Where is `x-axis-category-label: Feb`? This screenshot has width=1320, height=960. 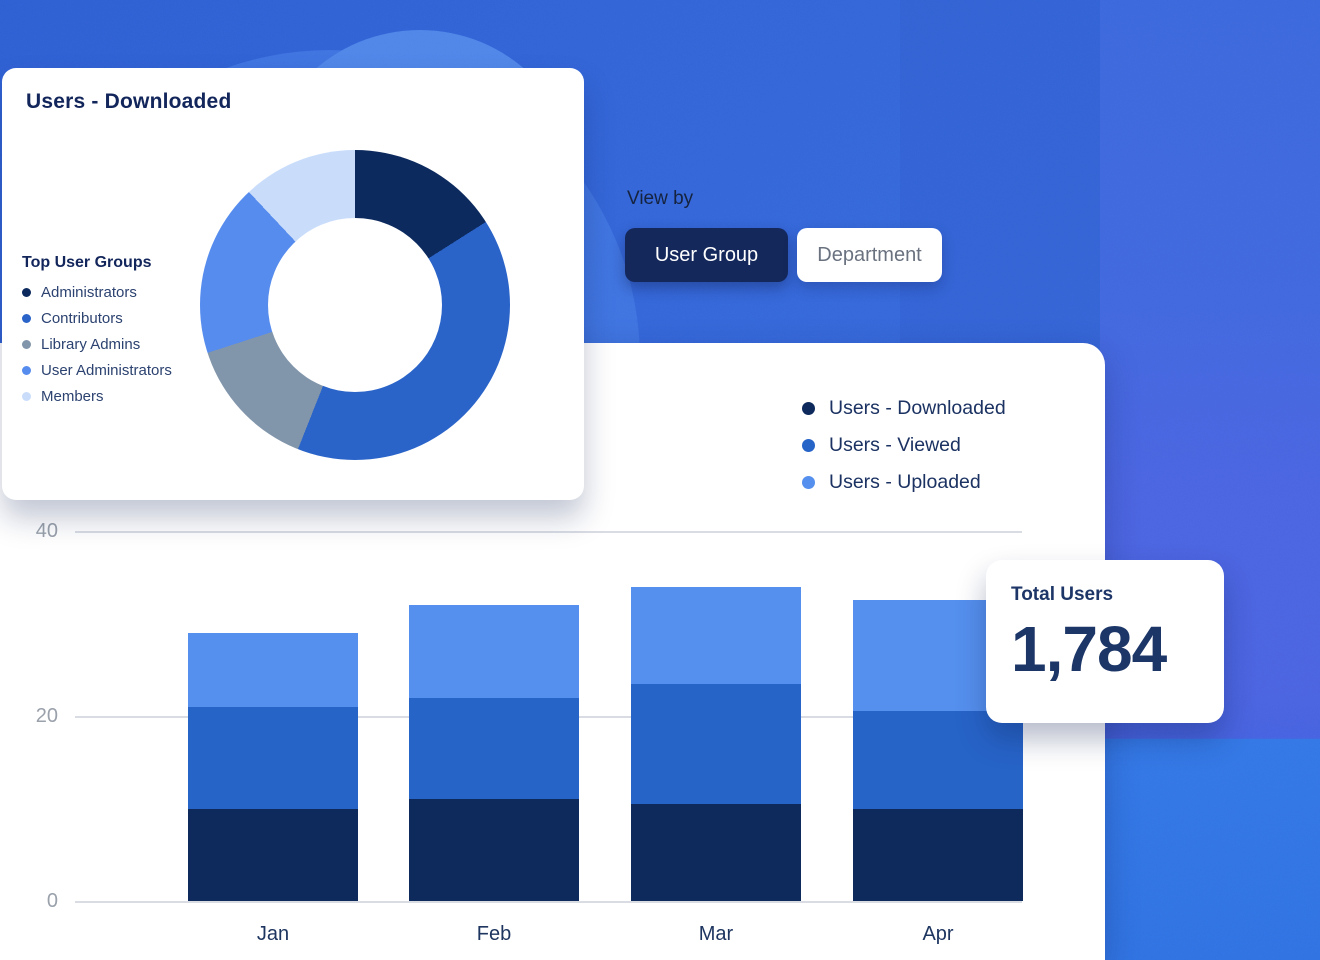 x-axis-category-label: Feb is located at coordinates (494, 934).